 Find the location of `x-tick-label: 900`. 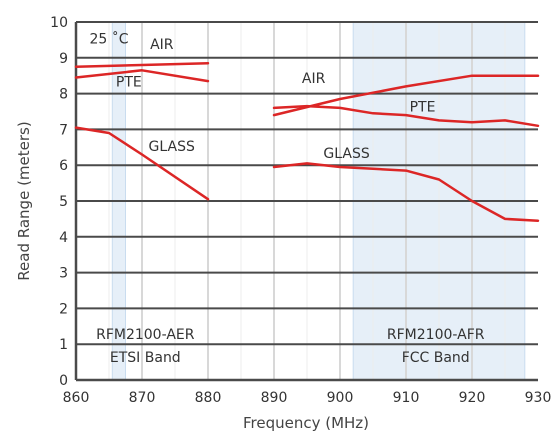

x-tick-label: 900 is located at coordinates (340, 398).